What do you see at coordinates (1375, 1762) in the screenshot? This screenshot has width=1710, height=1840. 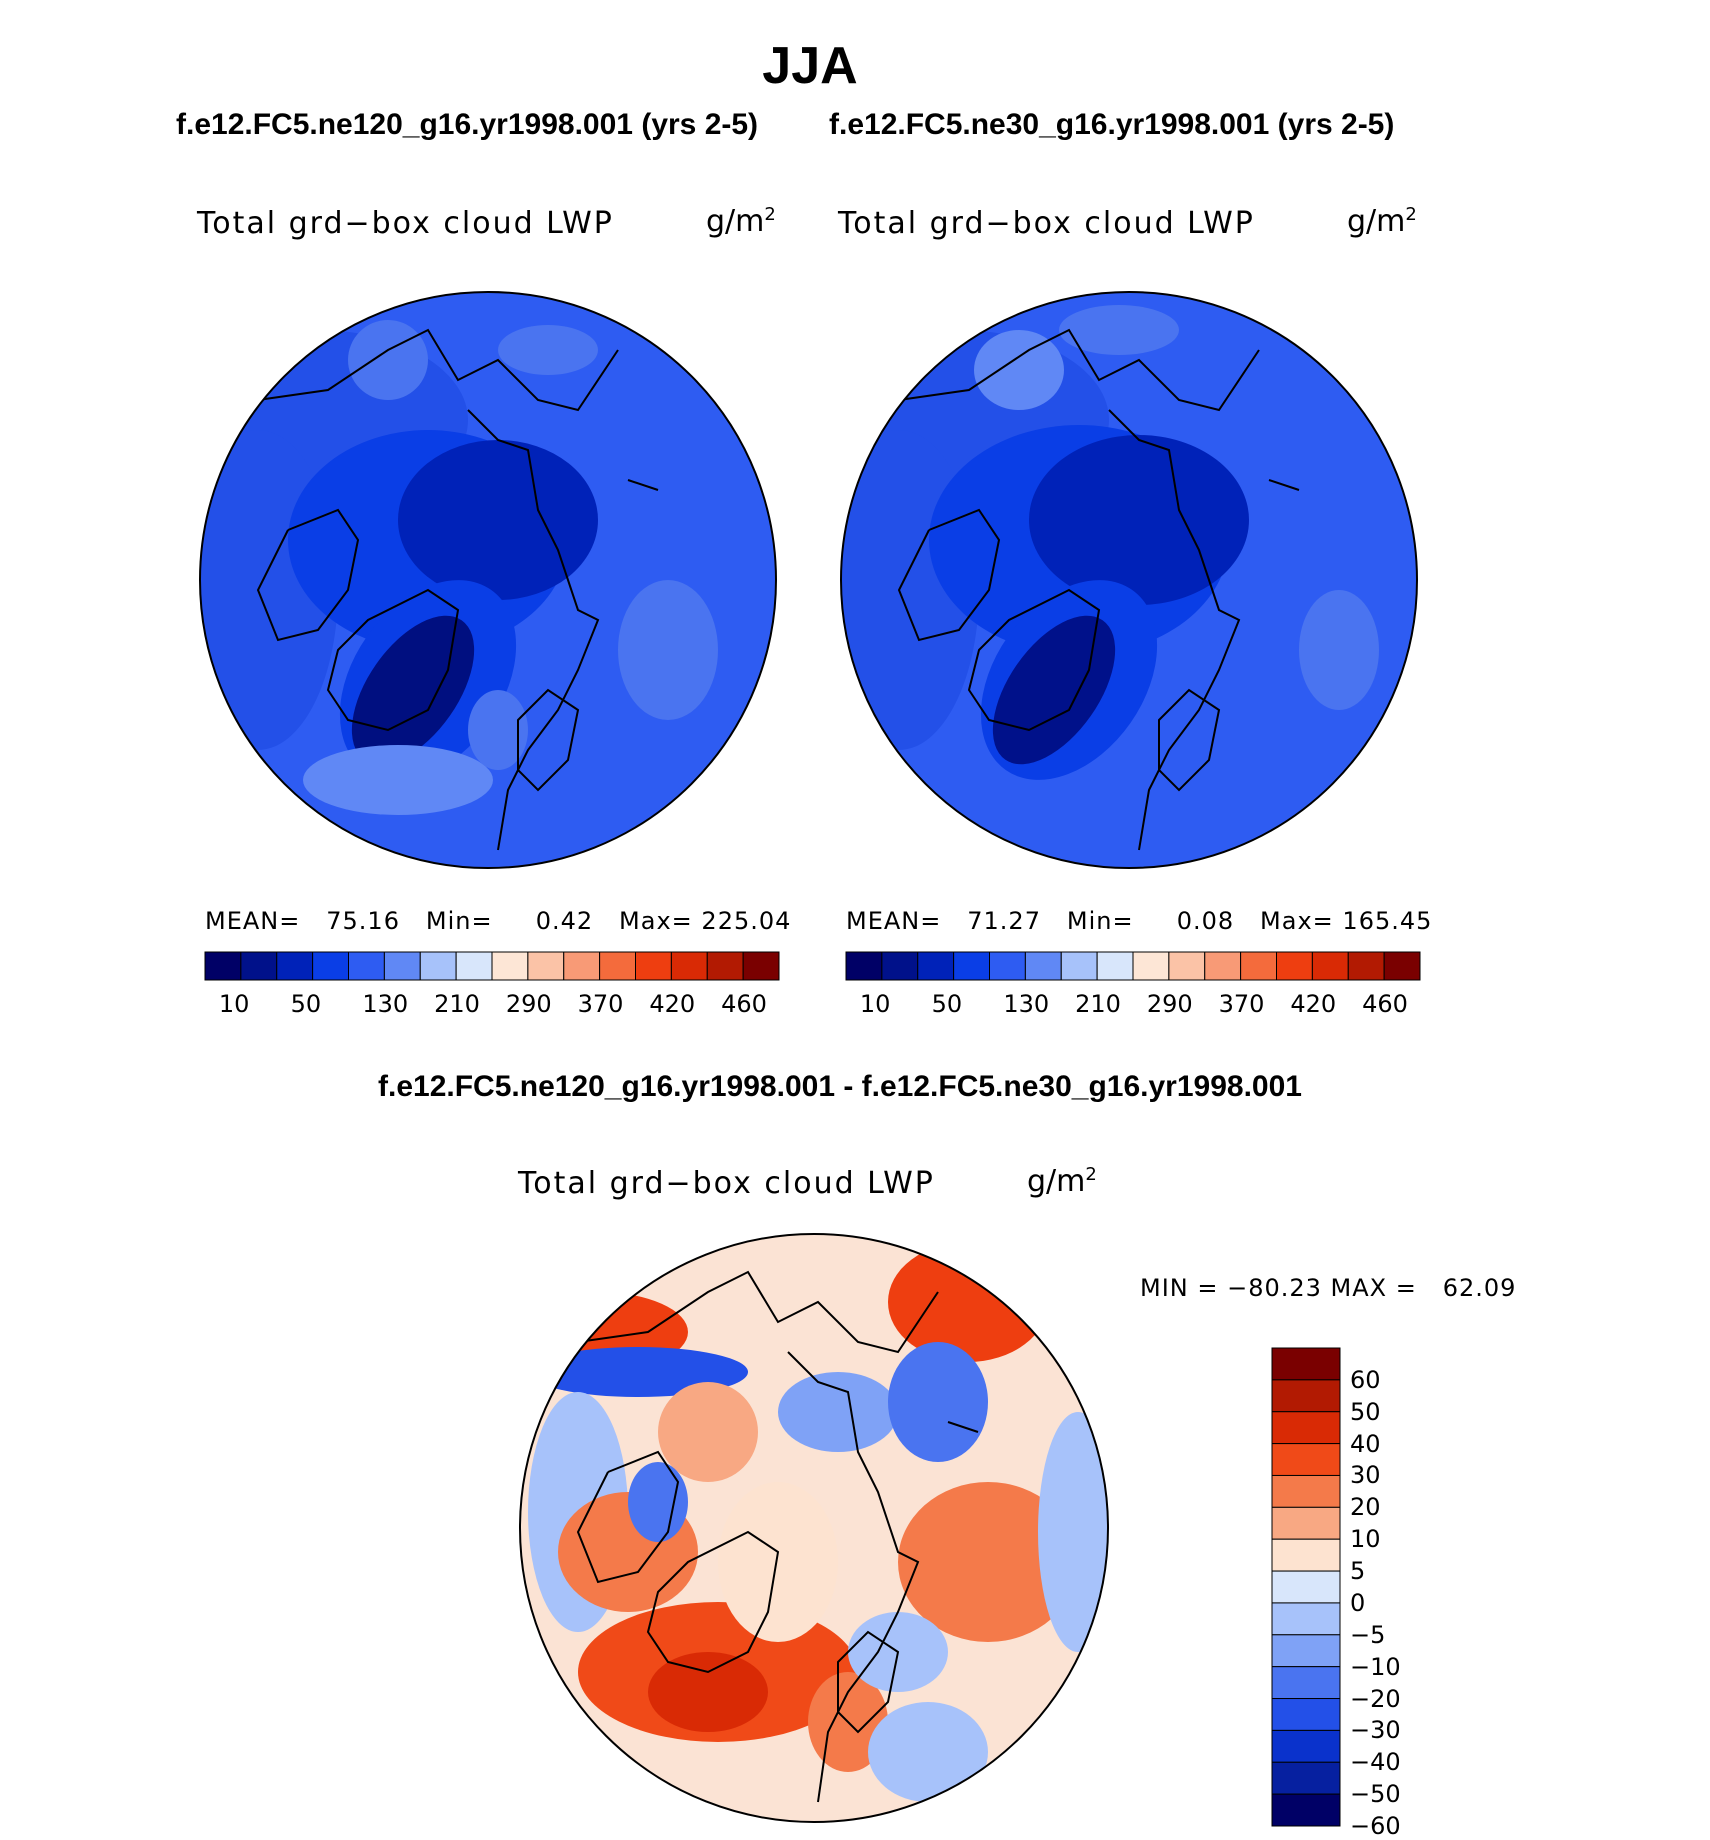 I see `cbar-diff-label: −40` at bounding box center [1375, 1762].